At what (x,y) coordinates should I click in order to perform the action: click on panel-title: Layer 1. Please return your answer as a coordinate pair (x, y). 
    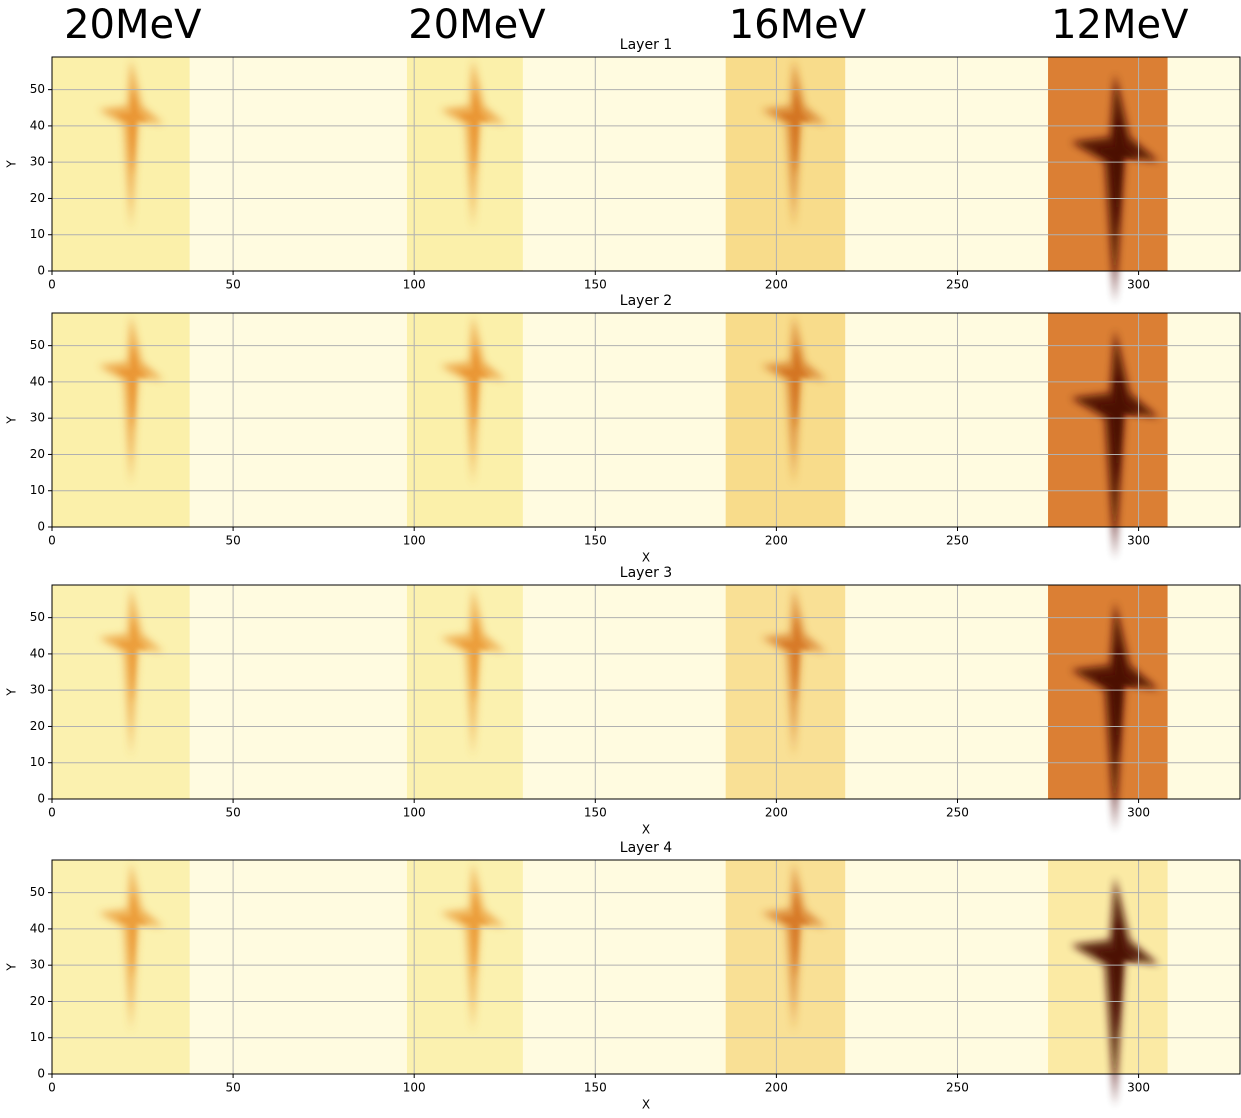
    Looking at the image, I should click on (646, 45).